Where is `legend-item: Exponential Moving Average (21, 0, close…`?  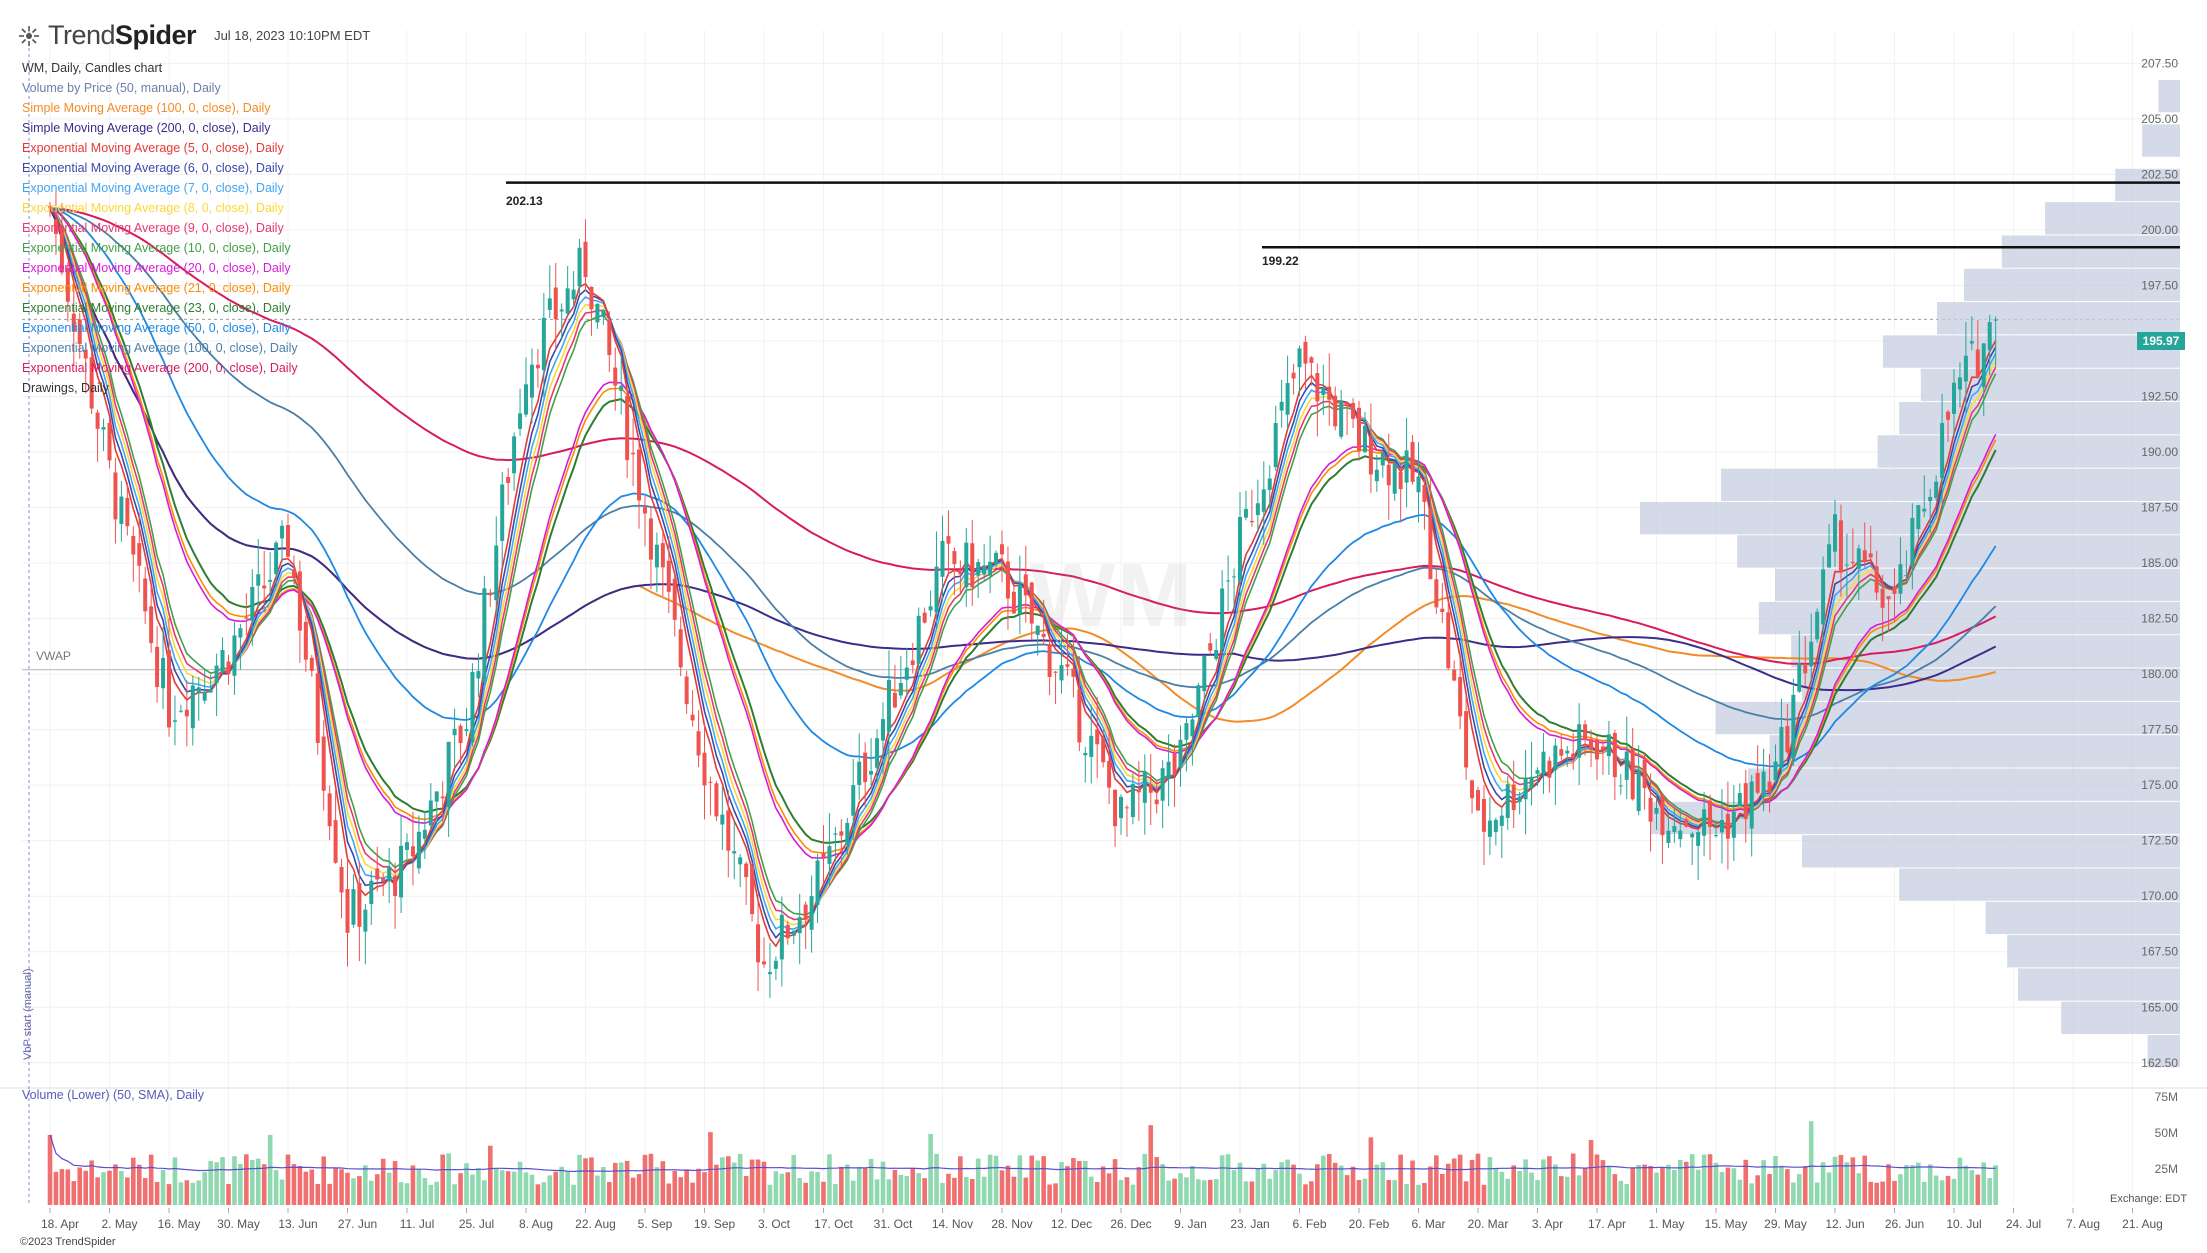
legend-item: Exponential Moving Average (21, 0, close… is located at coordinates (156, 288).